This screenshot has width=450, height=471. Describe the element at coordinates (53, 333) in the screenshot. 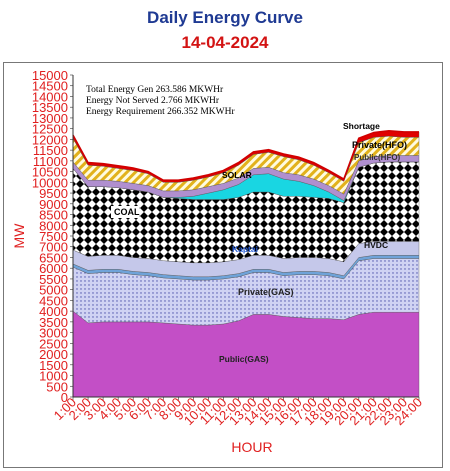

I see `y-tick-label: 3000` at that location.